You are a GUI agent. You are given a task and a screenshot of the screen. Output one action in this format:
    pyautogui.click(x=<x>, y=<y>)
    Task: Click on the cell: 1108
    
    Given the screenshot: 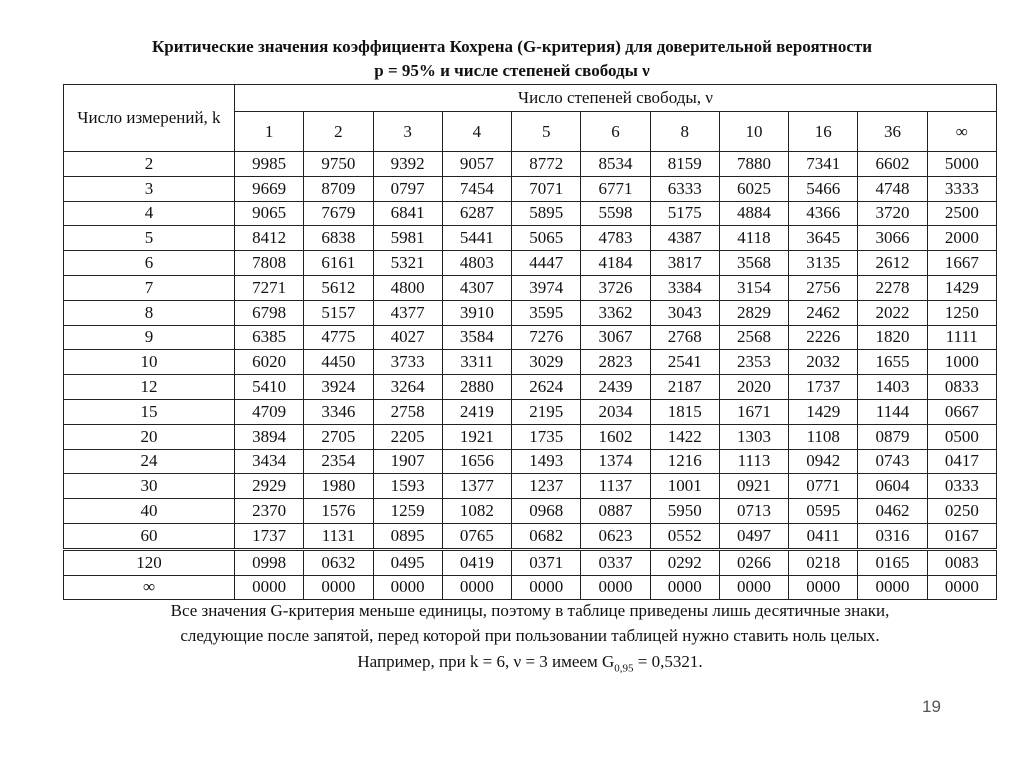 What is the action you would take?
    pyautogui.click(x=823, y=436)
    